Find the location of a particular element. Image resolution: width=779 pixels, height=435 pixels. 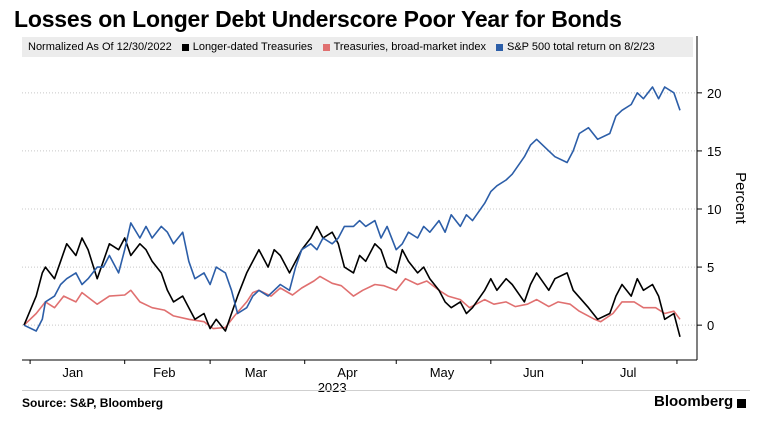

ytick-label-20: 20 is located at coordinates (714, 93).